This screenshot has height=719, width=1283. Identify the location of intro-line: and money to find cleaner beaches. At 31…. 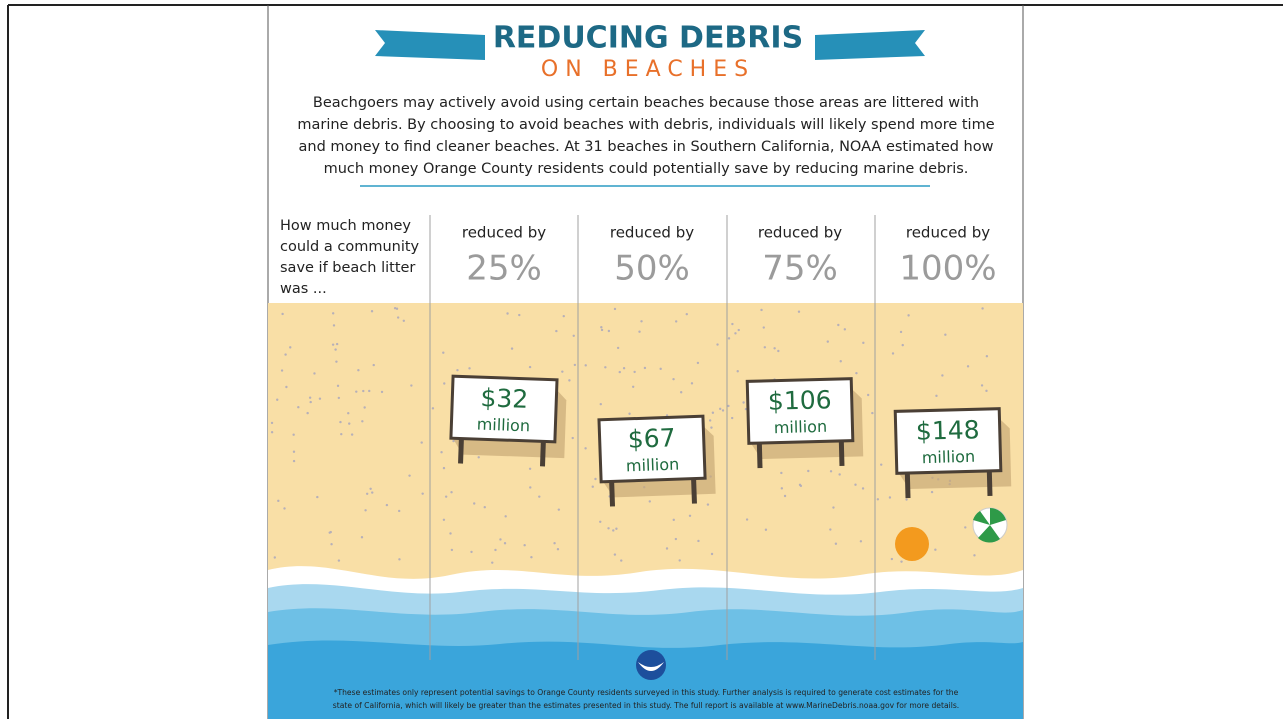
(646, 147).